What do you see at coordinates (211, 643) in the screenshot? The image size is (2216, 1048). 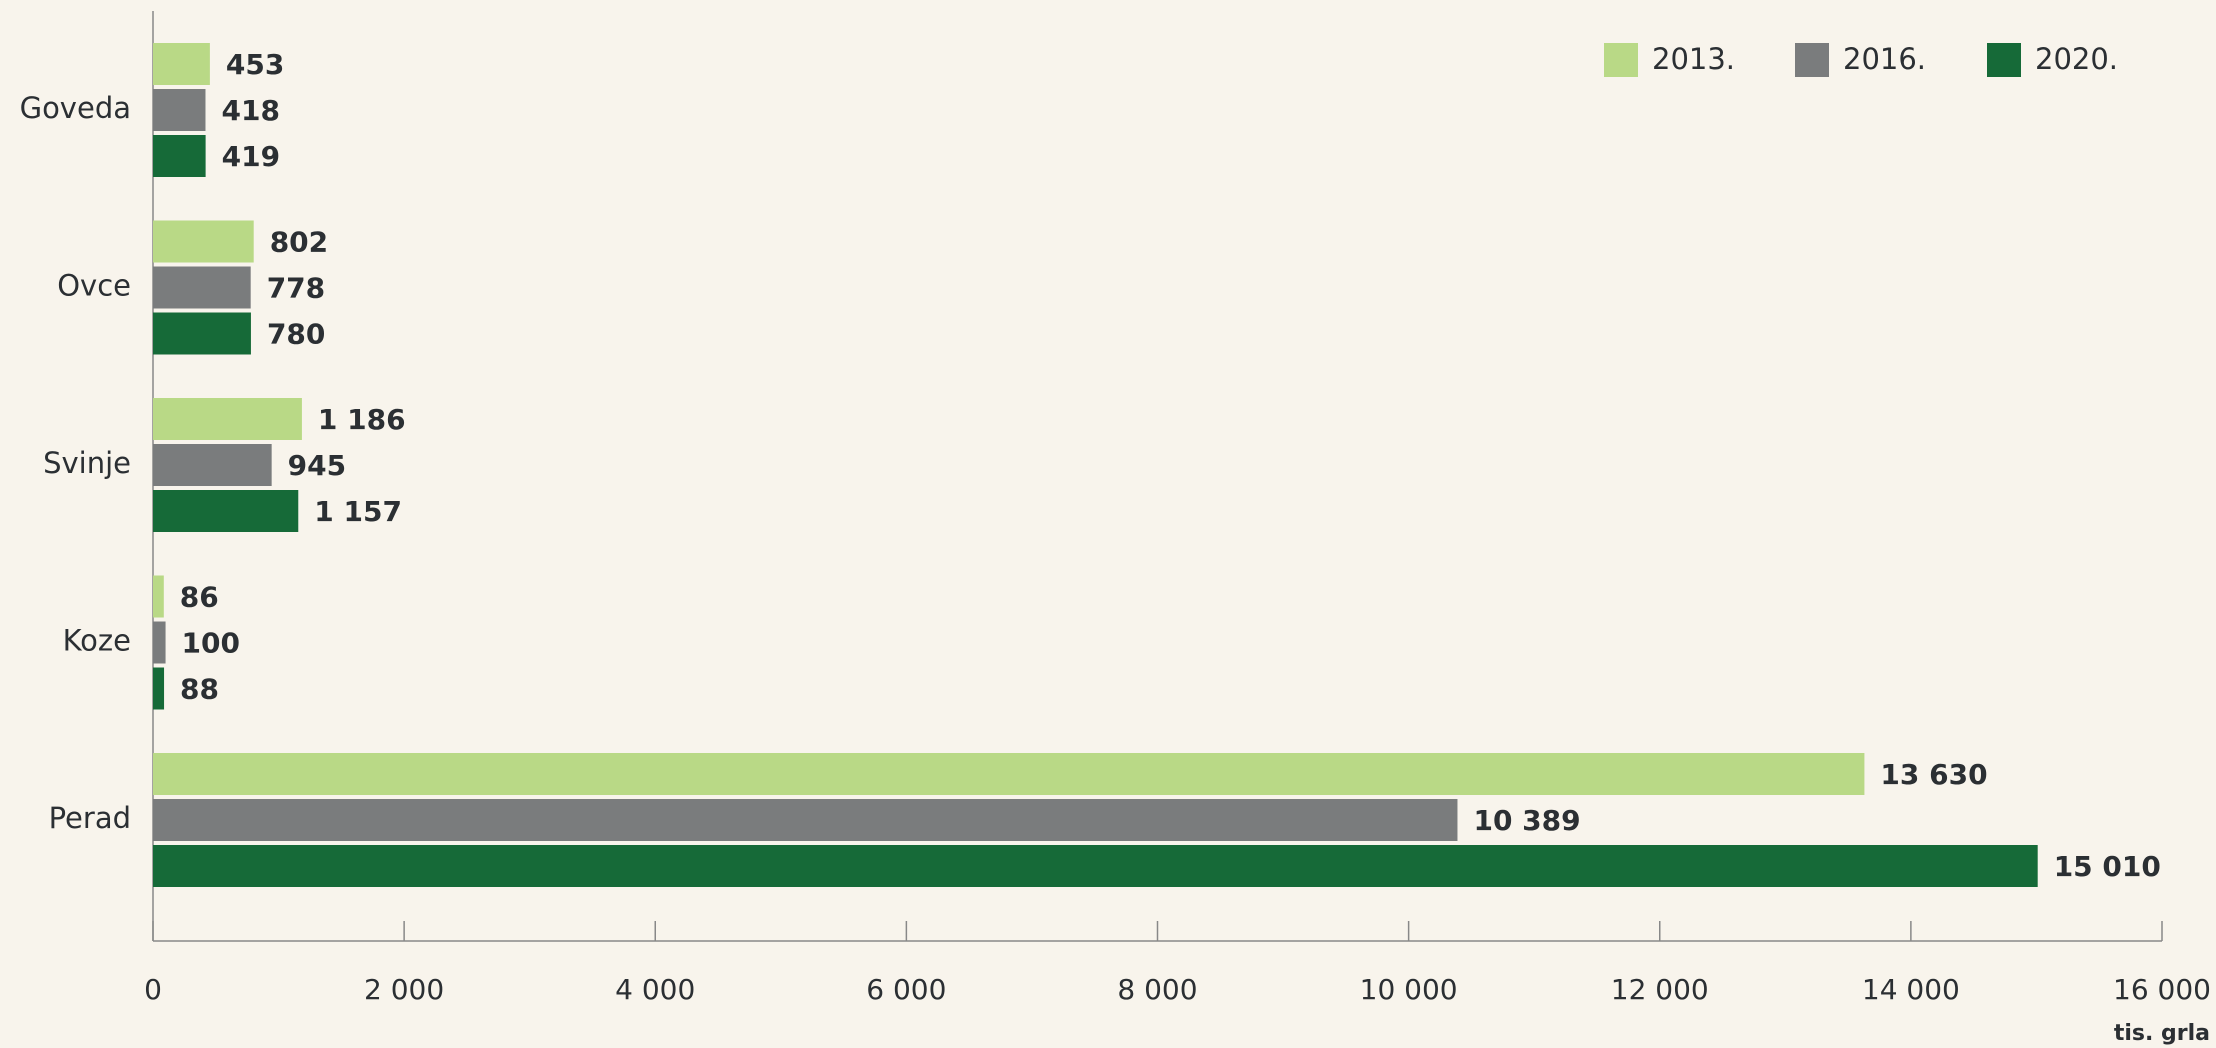 I see `value-label: 100` at bounding box center [211, 643].